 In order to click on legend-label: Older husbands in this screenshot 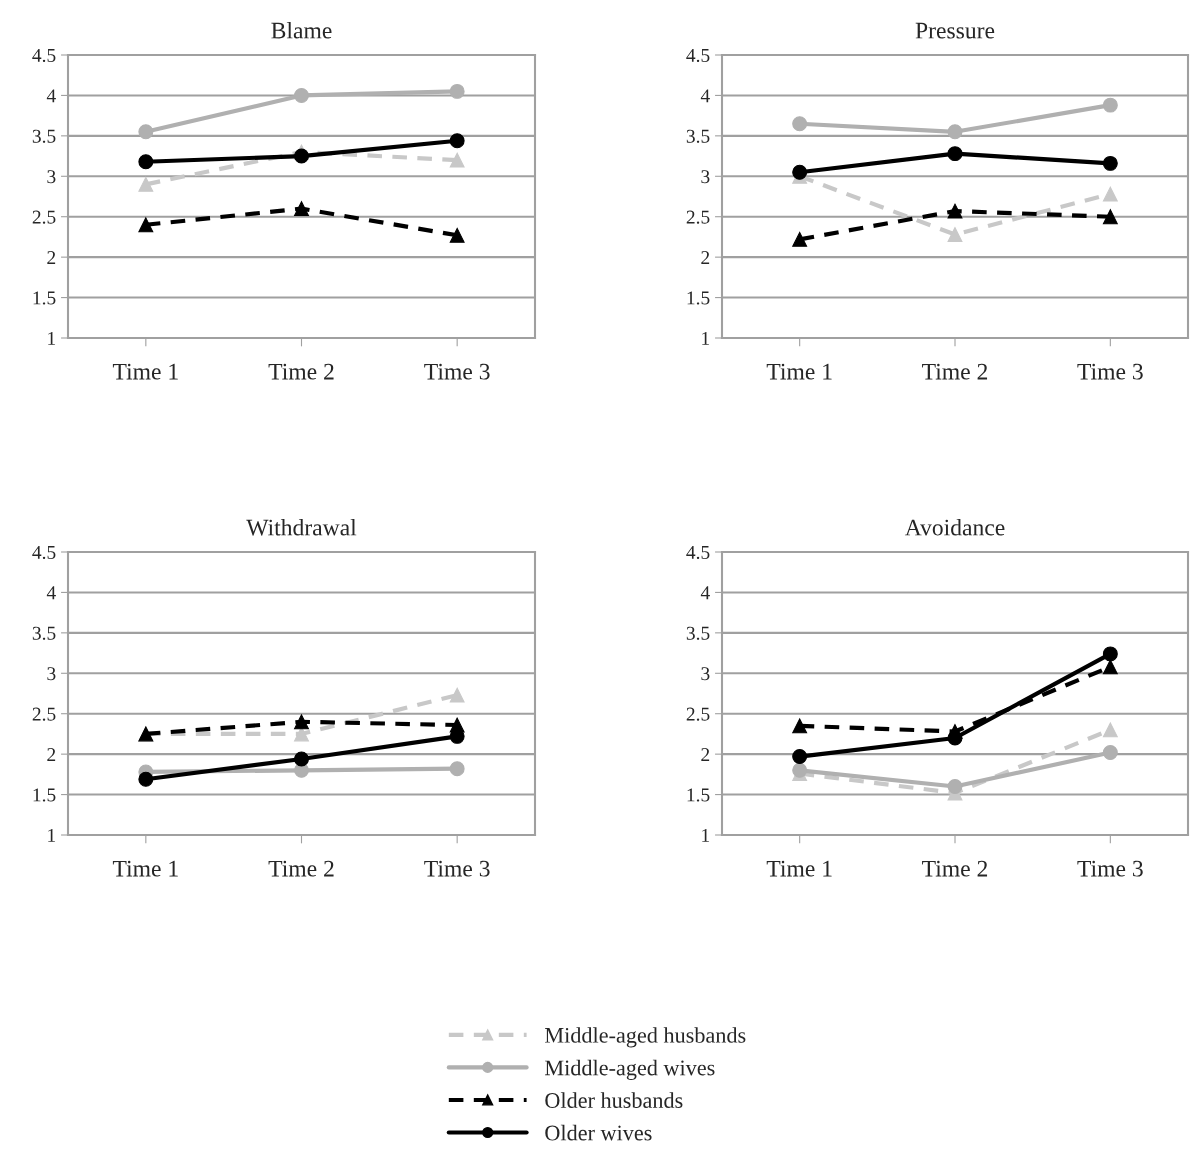, I will do `click(614, 1100)`.